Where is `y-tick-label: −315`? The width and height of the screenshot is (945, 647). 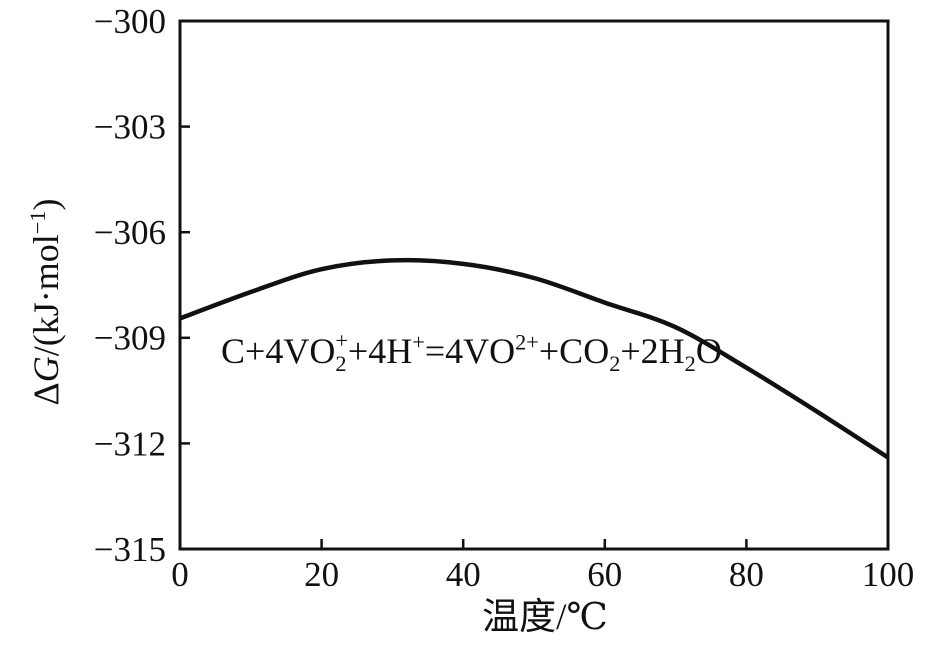 y-tick-label: −315 is located at coordinates (130, 549).